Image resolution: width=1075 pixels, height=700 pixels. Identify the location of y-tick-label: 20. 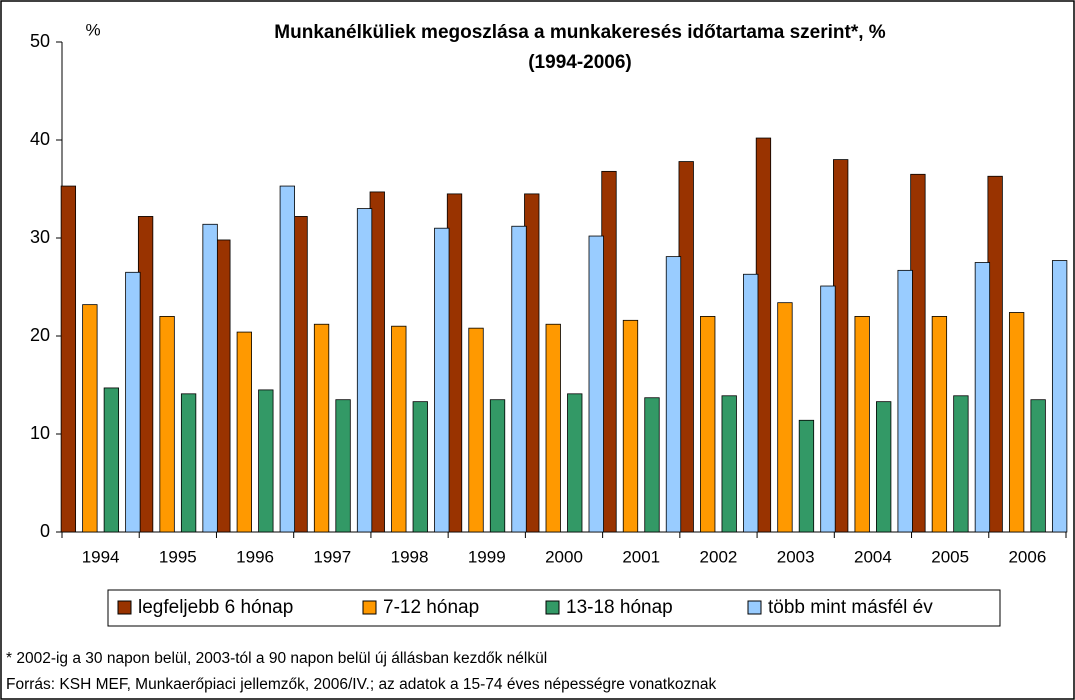
(40, 335).